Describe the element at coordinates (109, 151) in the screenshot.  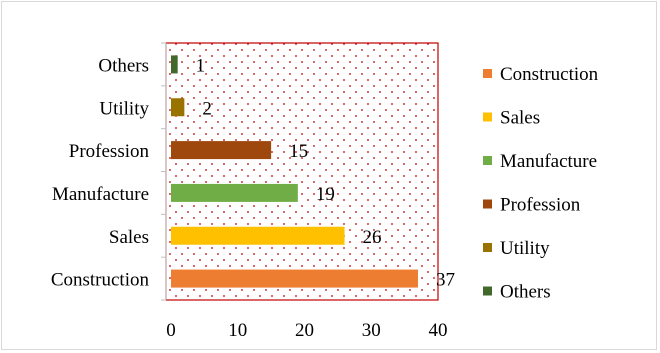
I see `category-label-profession: Profession` at that location.